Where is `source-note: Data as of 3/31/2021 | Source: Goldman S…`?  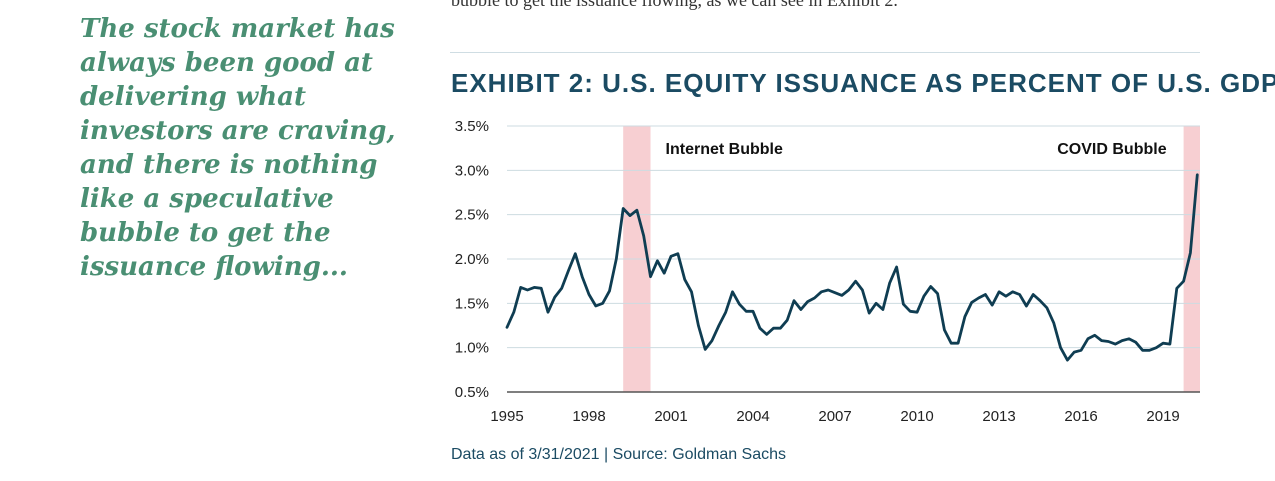
source-note: Data as of 3/31/2021 | Source: Goldman S… is located at coordinates (619, 454).